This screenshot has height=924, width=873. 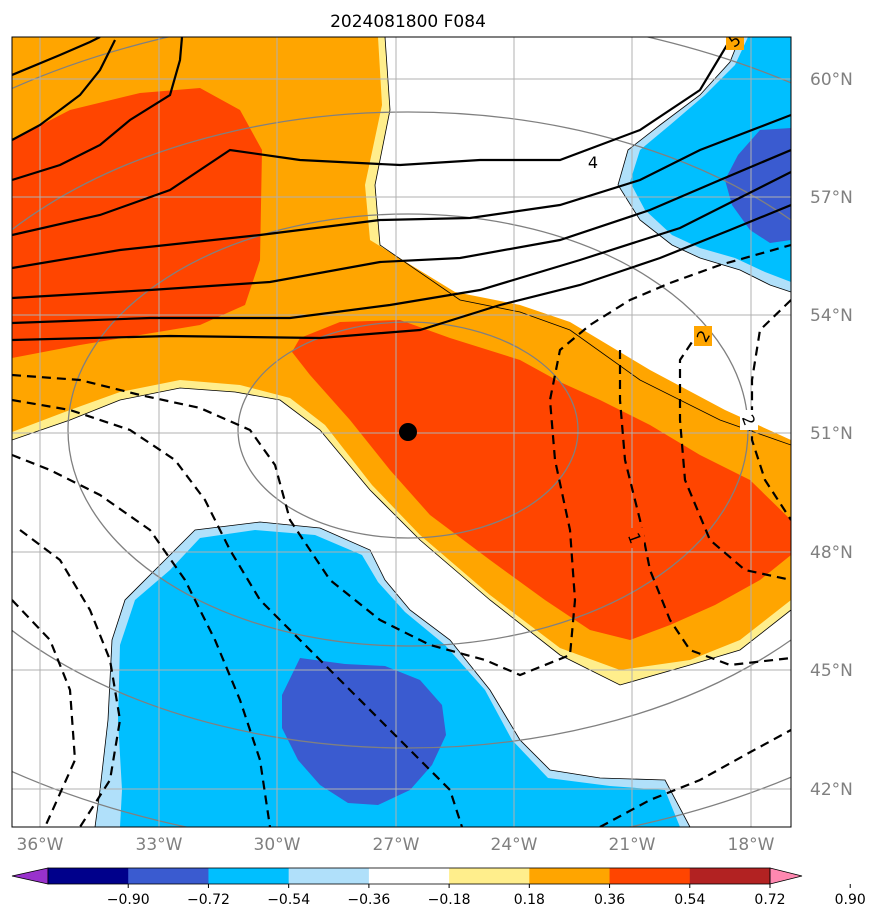 What do you see at coordinates (609, 900) in the screenshot?
I see `colorbar-tick-label: 0.36` at bounding box center [609, 900].